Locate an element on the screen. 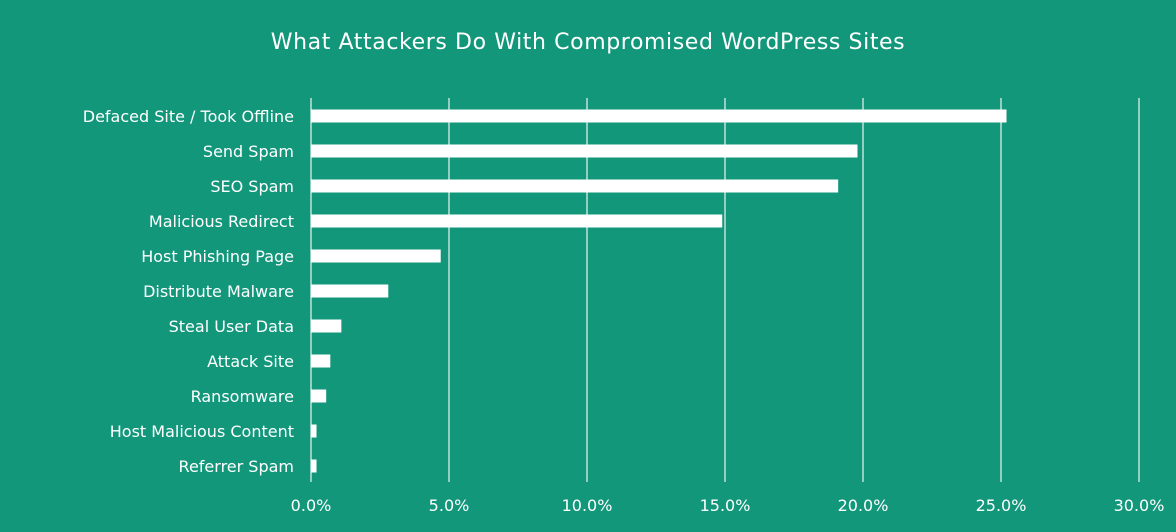  bar-host-phishing-page is located at coordinates (376, 256).